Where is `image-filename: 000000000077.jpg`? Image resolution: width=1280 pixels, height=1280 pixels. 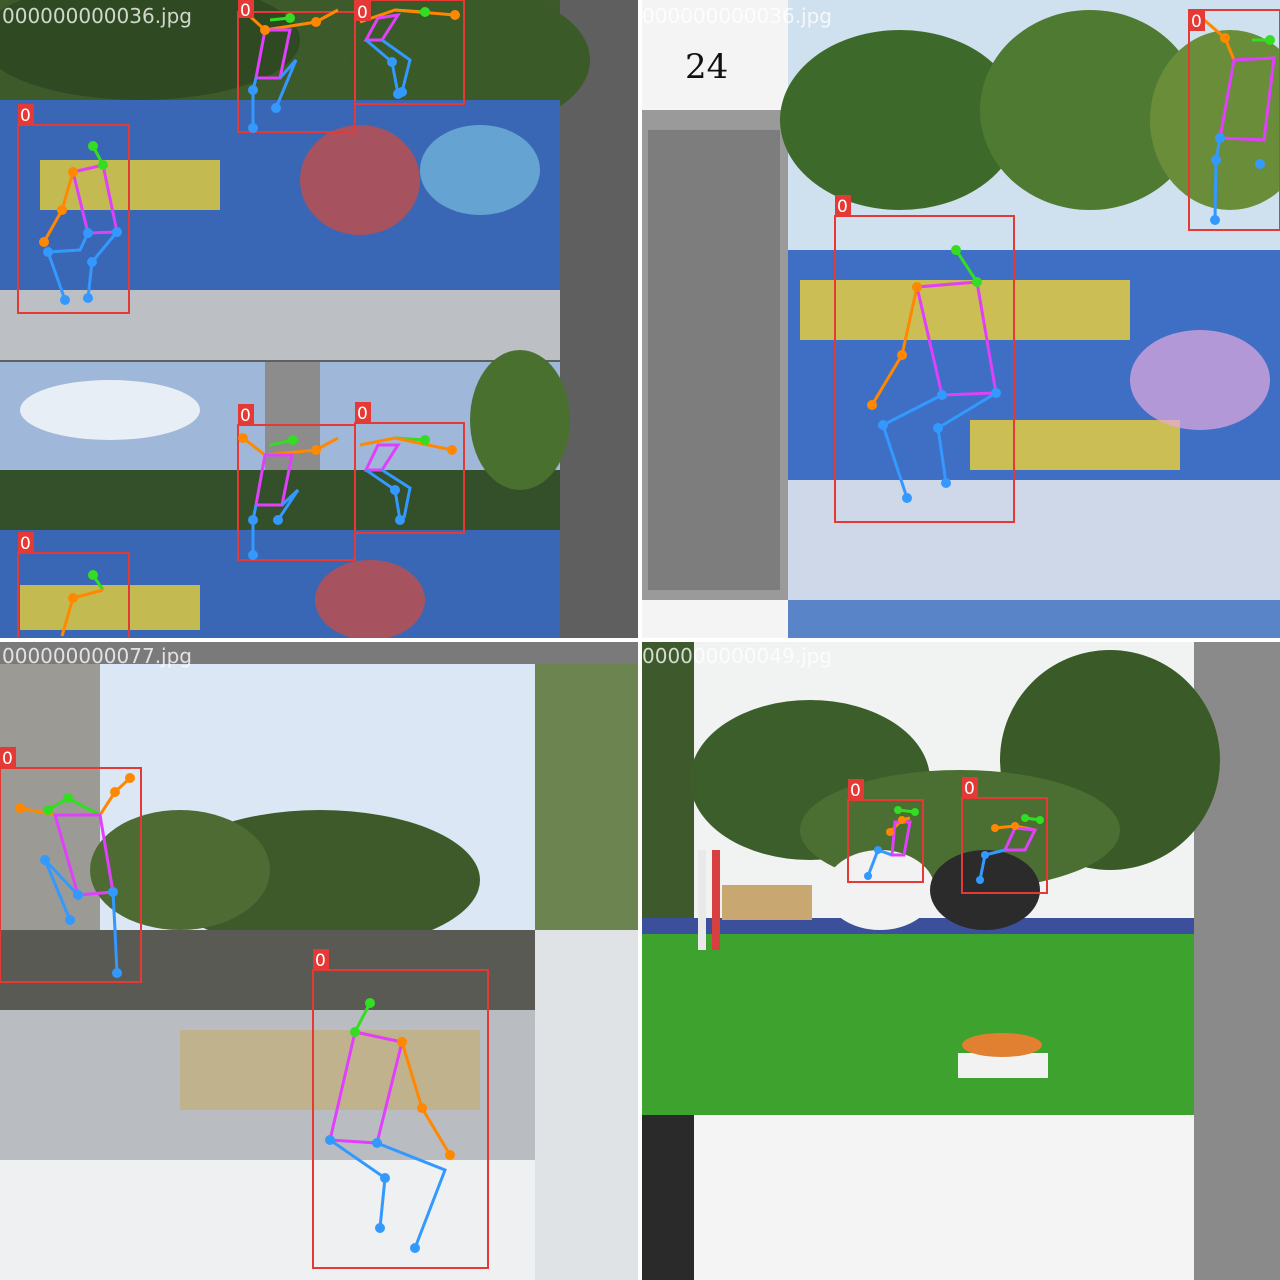 image-filename: 000000000077.jpg is located at coordinates (97, 656).